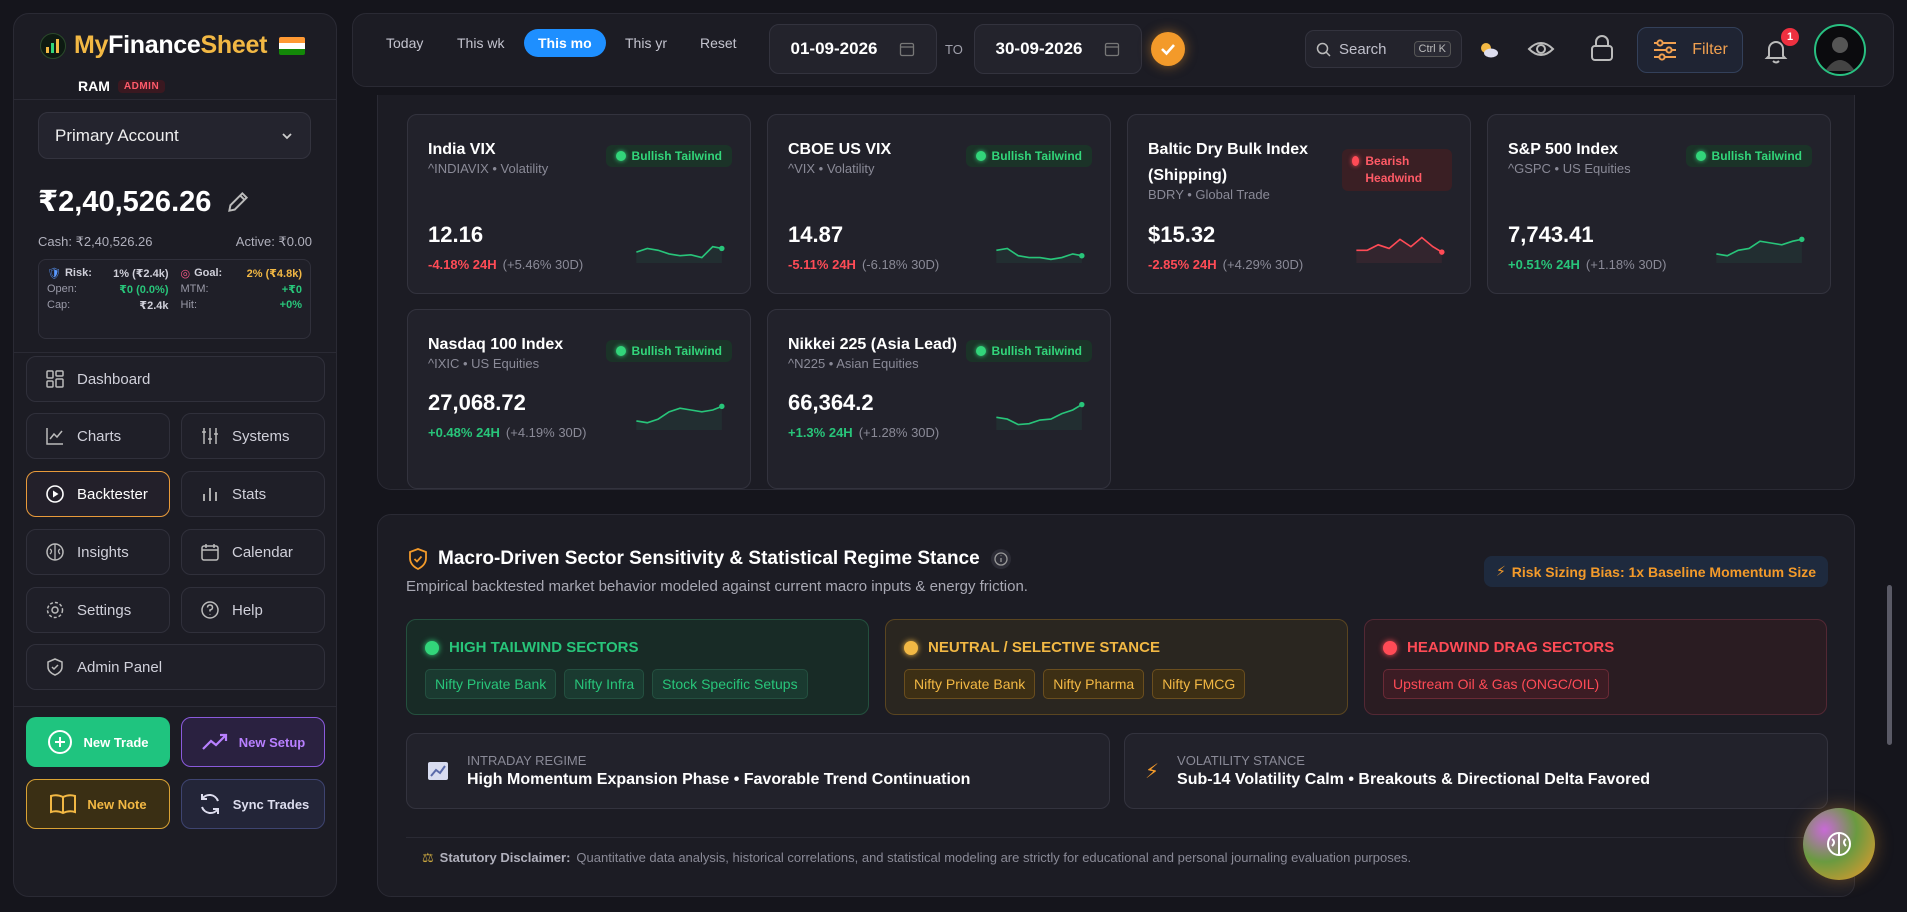  I want to click on nav-charts: Charts, so click(98, 436).